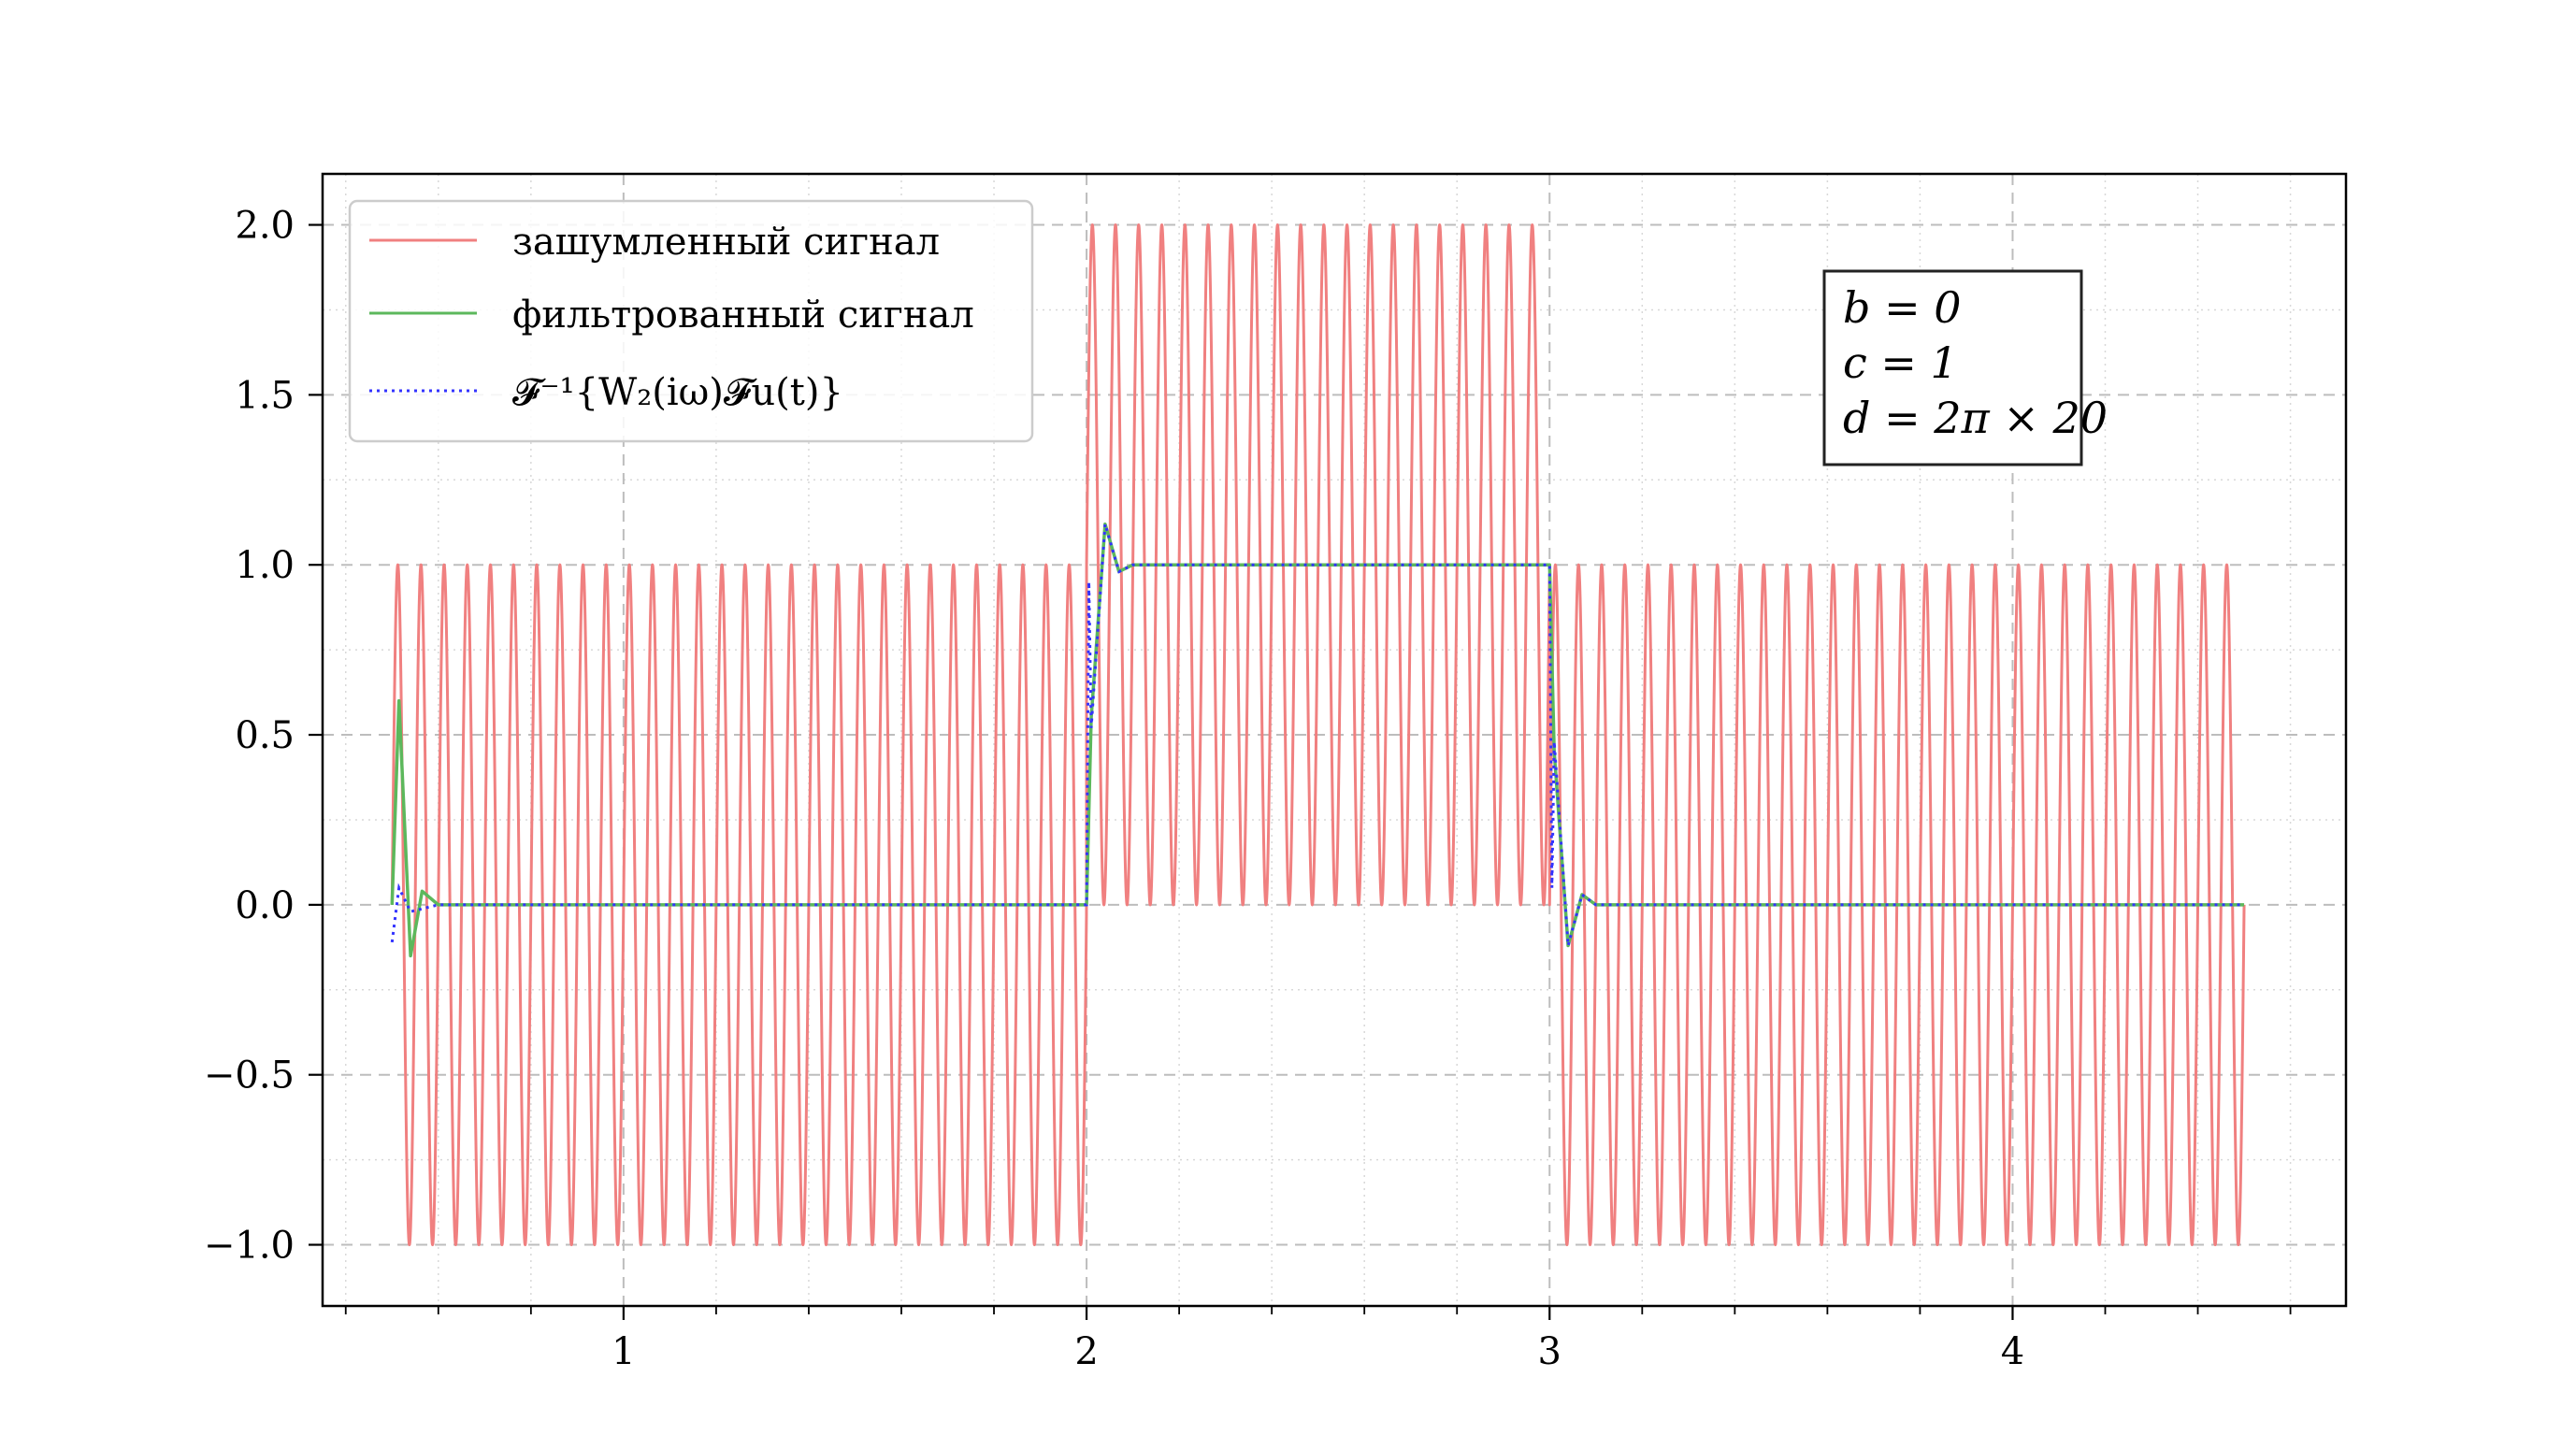 The height and width of the screenshot is (1449, 2576). I want to click on annotation-d: d = 2π × 20, so click(1975, 418).